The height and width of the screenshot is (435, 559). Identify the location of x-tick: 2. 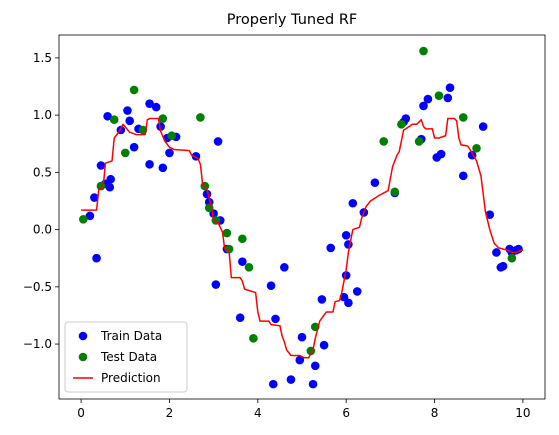
(170, 409).